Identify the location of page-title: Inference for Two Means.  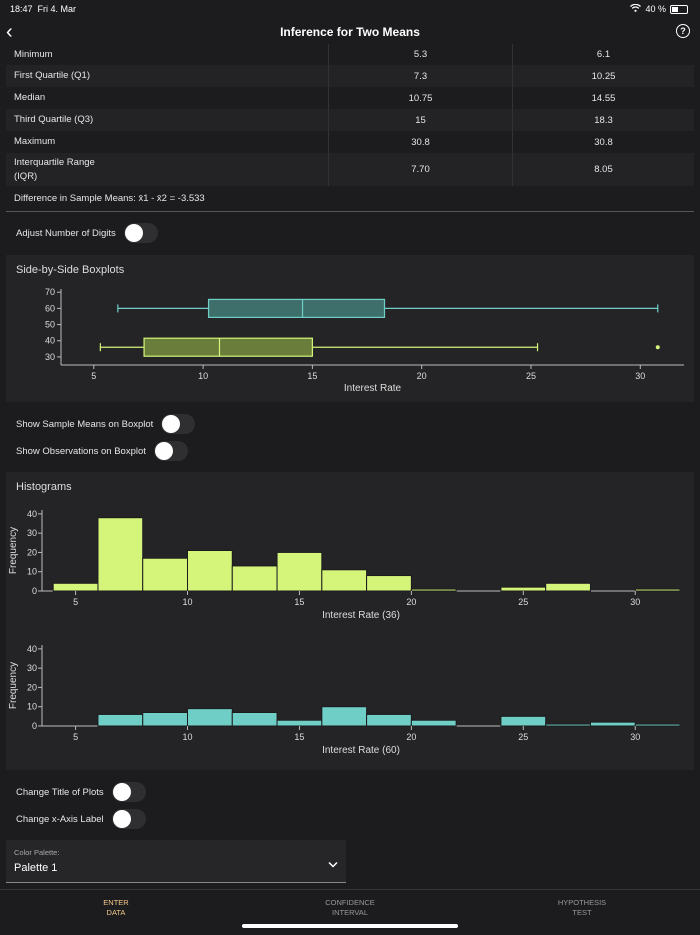
(350, 32).